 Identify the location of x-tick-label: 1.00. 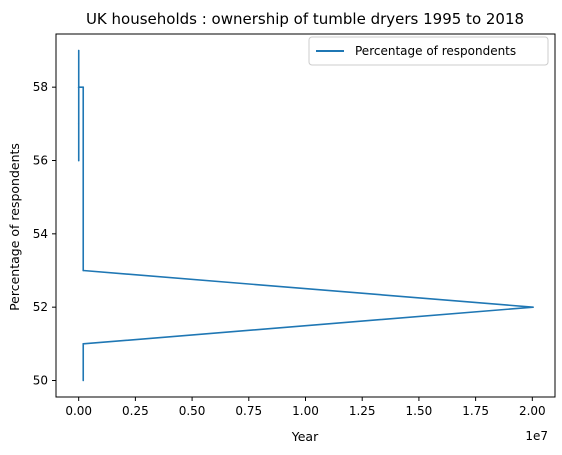
(305, 411).